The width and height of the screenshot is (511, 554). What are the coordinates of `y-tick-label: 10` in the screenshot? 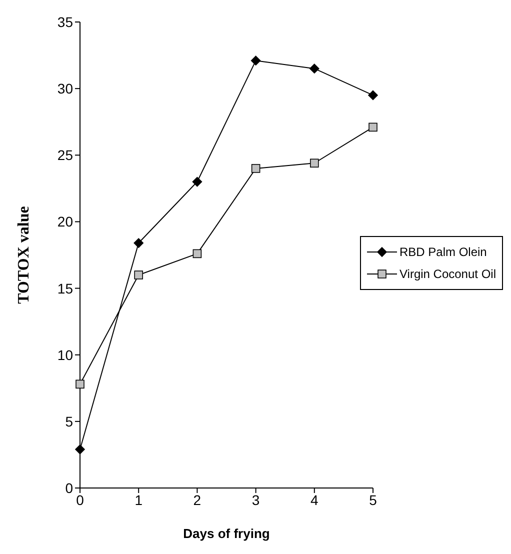 It's located at (65, 354).